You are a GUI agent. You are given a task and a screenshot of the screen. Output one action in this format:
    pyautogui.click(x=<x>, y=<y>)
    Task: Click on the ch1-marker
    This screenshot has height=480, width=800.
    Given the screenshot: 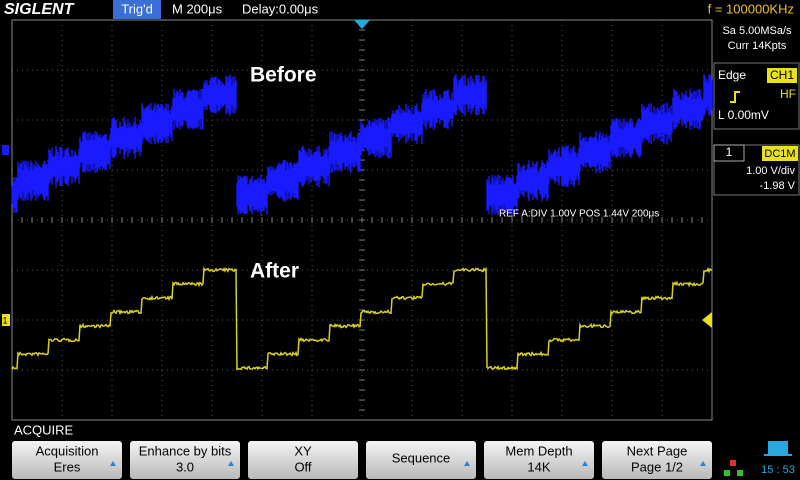 What is the action you would take?
    pyautogui.click(x=6, y=320)
    